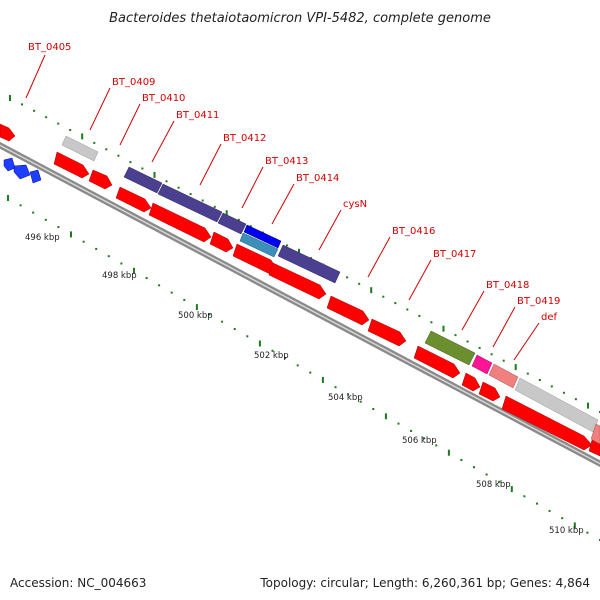 This screenshot has height=600, width=600. I want to click on gene-label-bt0411: BT_0411, so click(185, 136).